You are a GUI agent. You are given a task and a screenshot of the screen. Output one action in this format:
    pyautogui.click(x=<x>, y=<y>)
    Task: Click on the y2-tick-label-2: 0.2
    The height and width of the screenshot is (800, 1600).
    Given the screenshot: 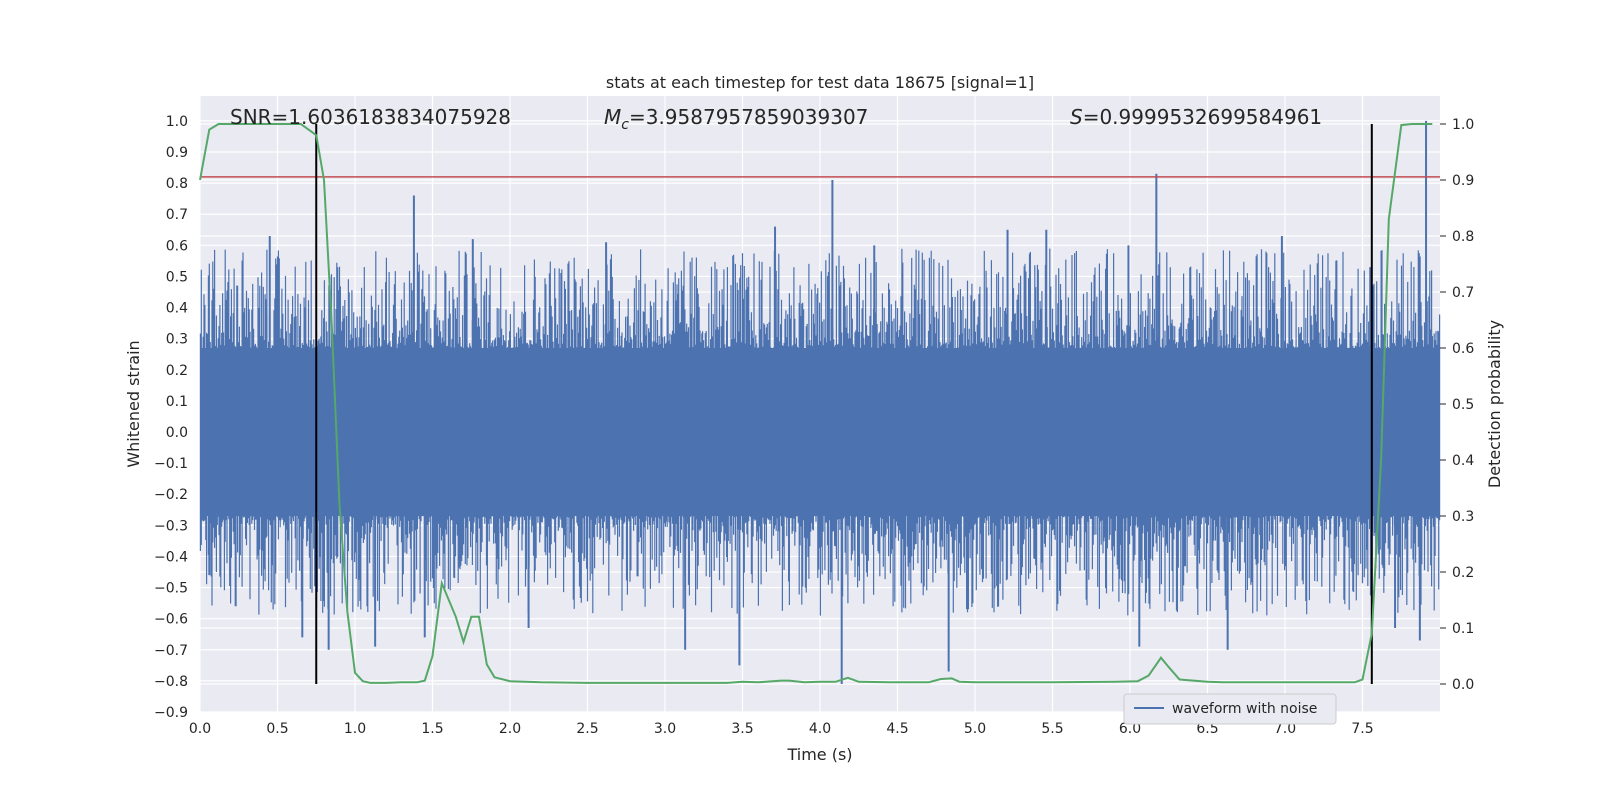 What is the action you would take?
    pyautogui.click(x=1463, y=573)
    